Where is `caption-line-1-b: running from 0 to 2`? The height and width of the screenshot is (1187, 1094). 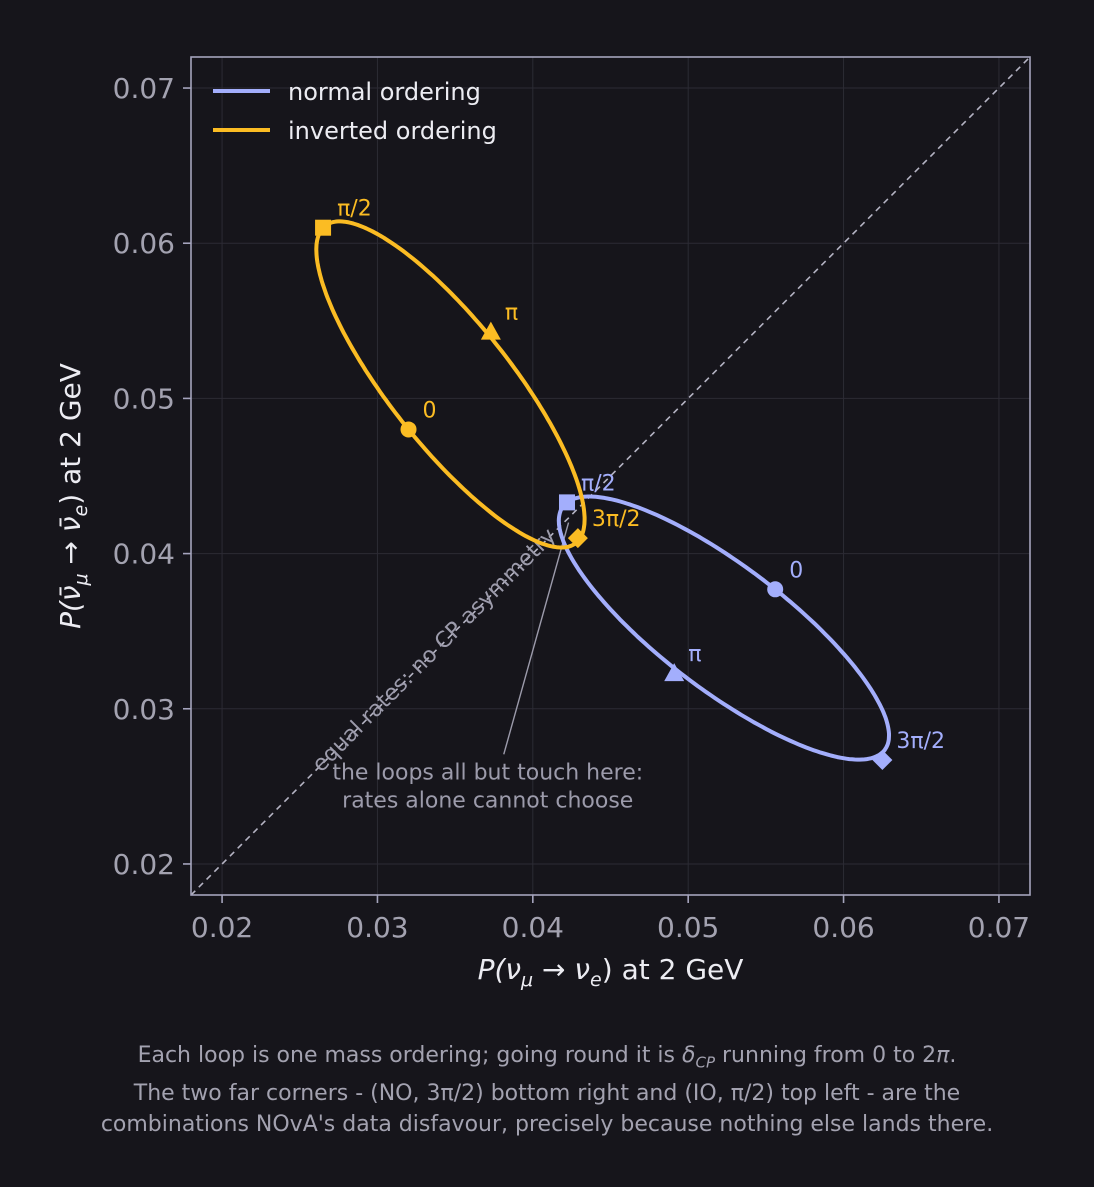 caption-line-1-b: running from 0 to 2 is located at coordinates (826, 1055).